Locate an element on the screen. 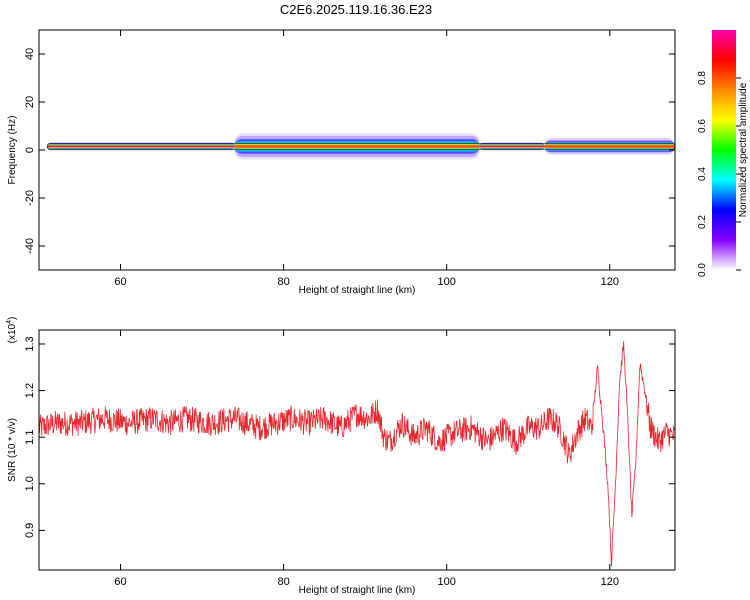 The width and height of the screenshot is (750, 600). snr-y-tick-label: 1.0 is located at coordinates (30, 483).